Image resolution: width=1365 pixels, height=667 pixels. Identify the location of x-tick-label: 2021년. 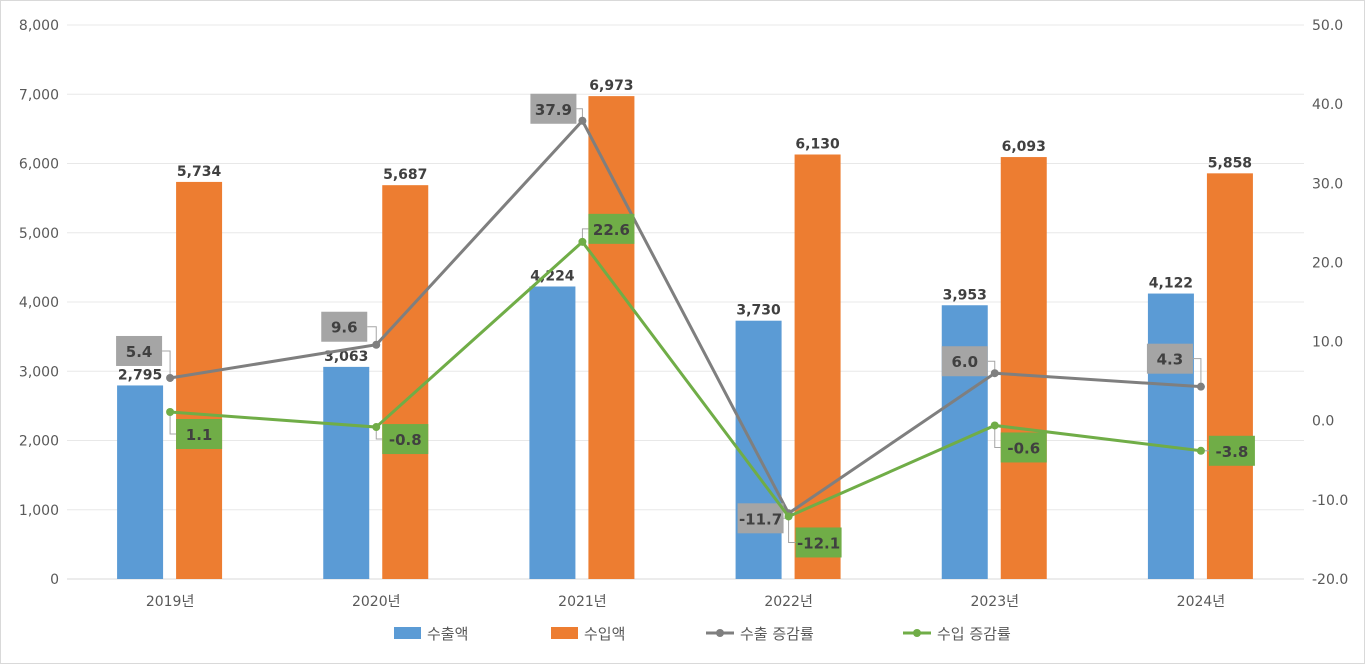
(582, 602).